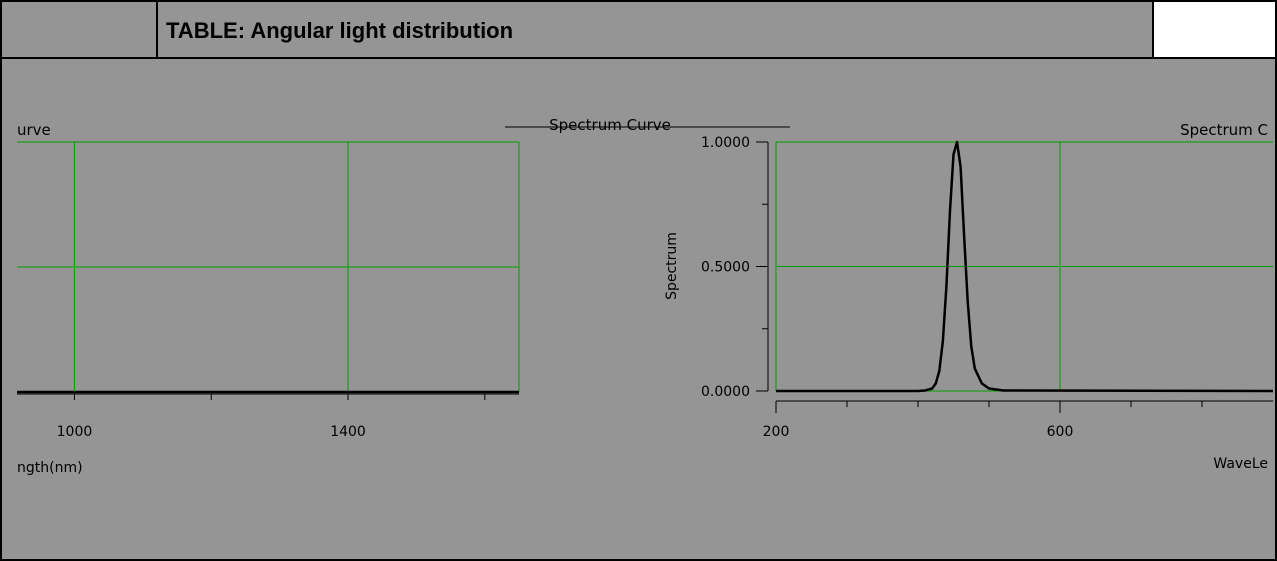 The width and height of the screenshot is (1277, 561). I want to click on chart-title-fragment: Spectrum C, so click(1224, 130).